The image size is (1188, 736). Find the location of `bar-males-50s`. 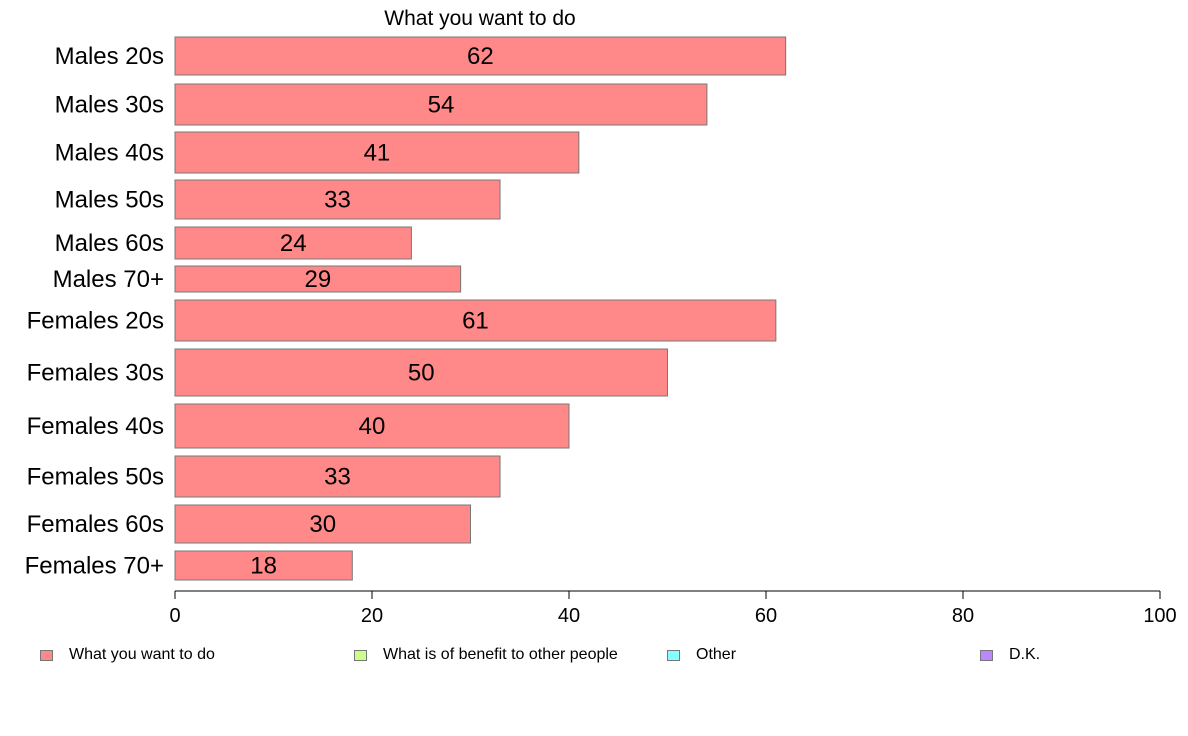

bar-males-50s is located at coordinates (337, 199).